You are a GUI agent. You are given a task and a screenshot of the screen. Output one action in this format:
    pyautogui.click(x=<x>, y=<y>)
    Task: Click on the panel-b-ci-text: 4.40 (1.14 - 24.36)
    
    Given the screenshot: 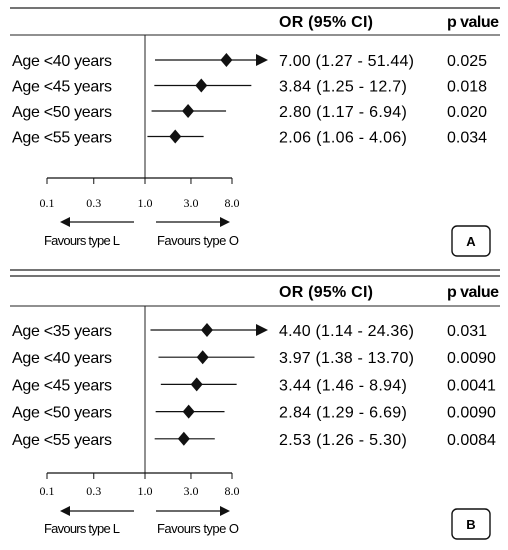 What is the action you would take?
    pyautogui.click(x=346, y=331)
    